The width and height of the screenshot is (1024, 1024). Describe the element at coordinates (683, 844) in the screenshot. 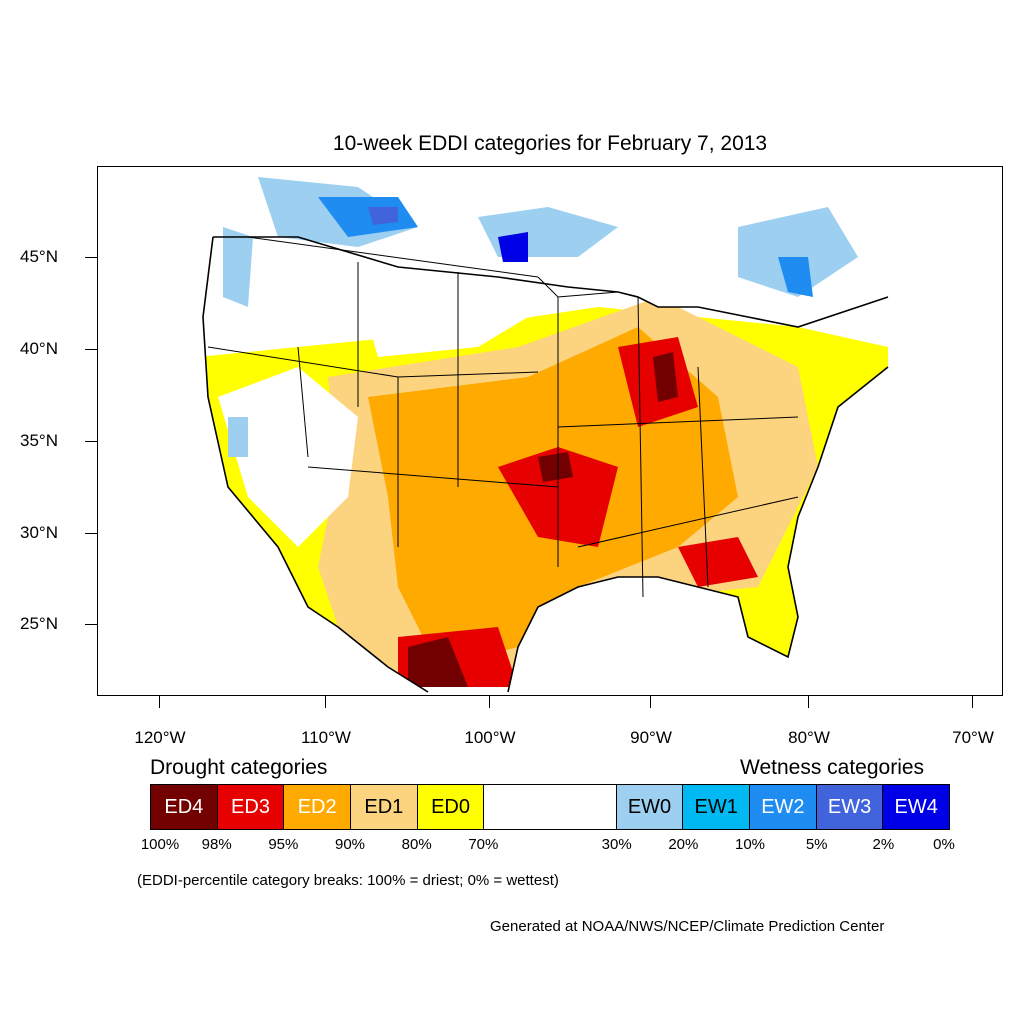

I see `legend-break-label: 20%` at that location.